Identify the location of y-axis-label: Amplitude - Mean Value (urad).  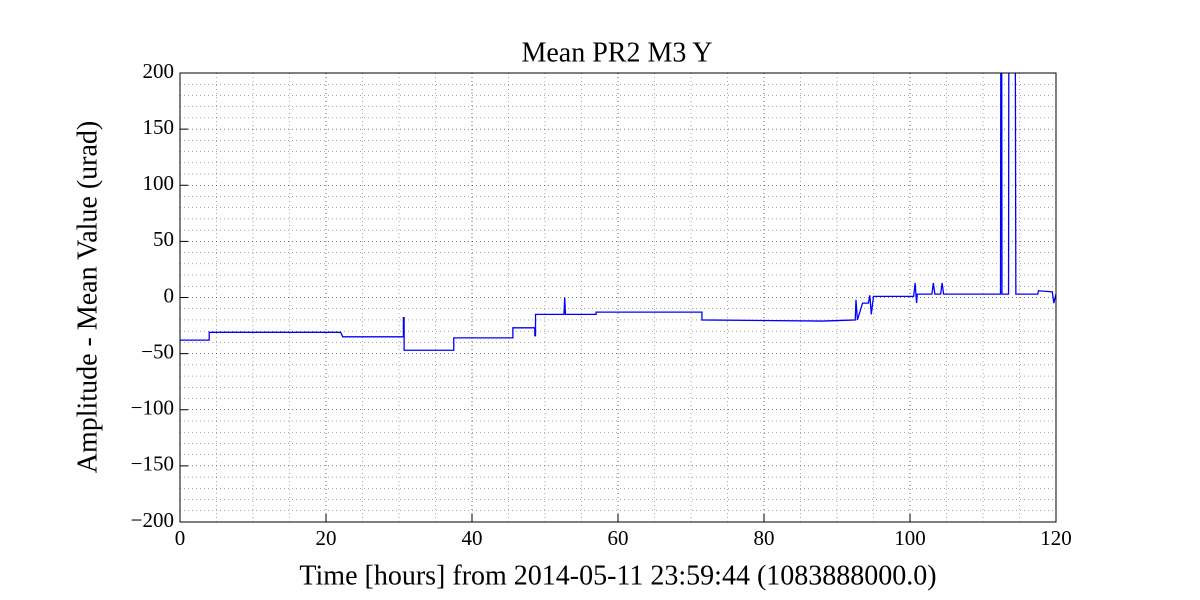
(87, 297).